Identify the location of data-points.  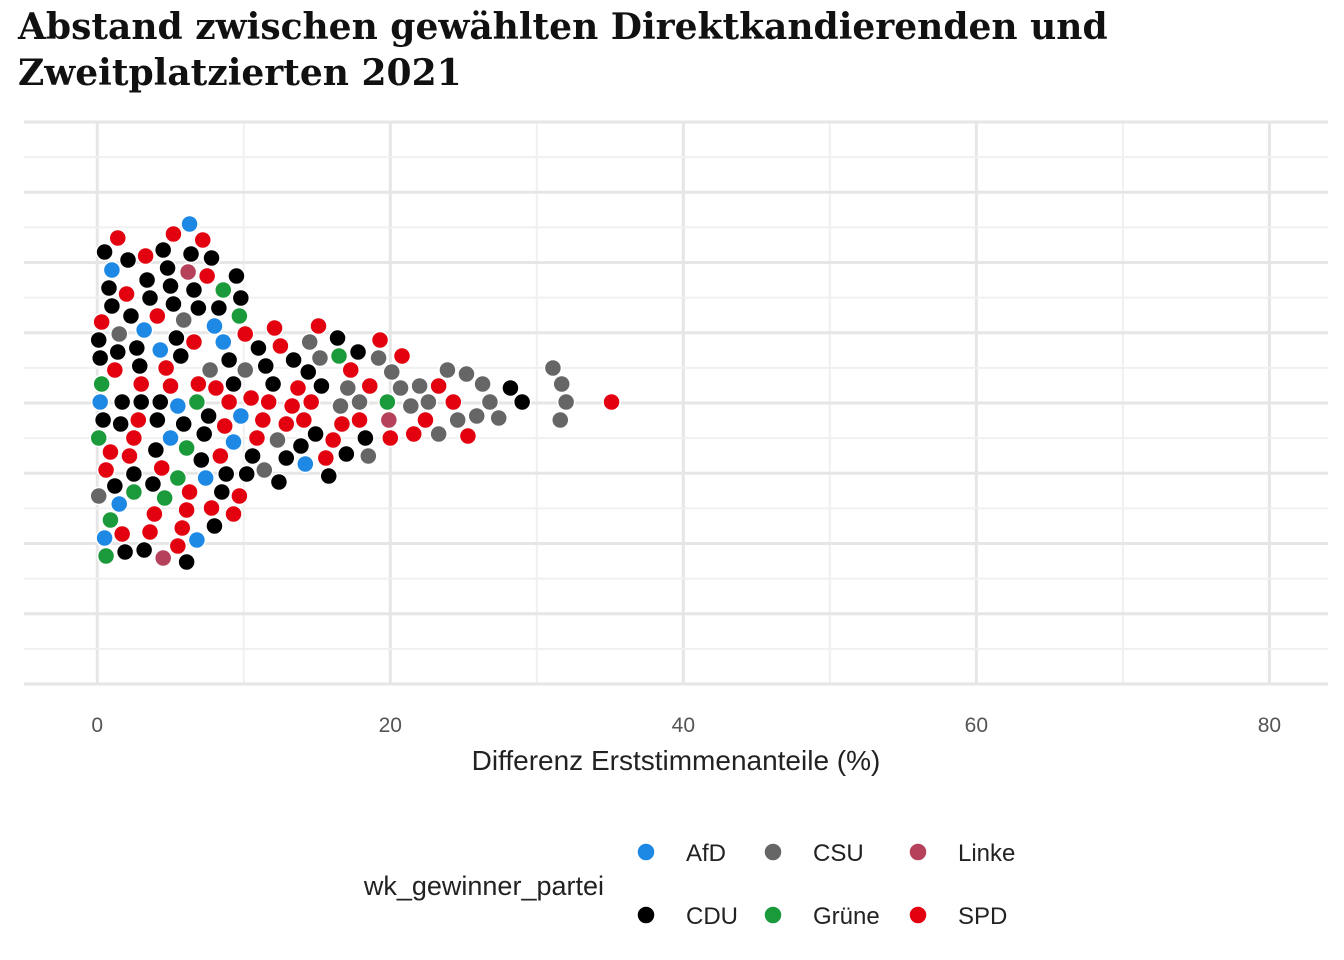
(355, 393).